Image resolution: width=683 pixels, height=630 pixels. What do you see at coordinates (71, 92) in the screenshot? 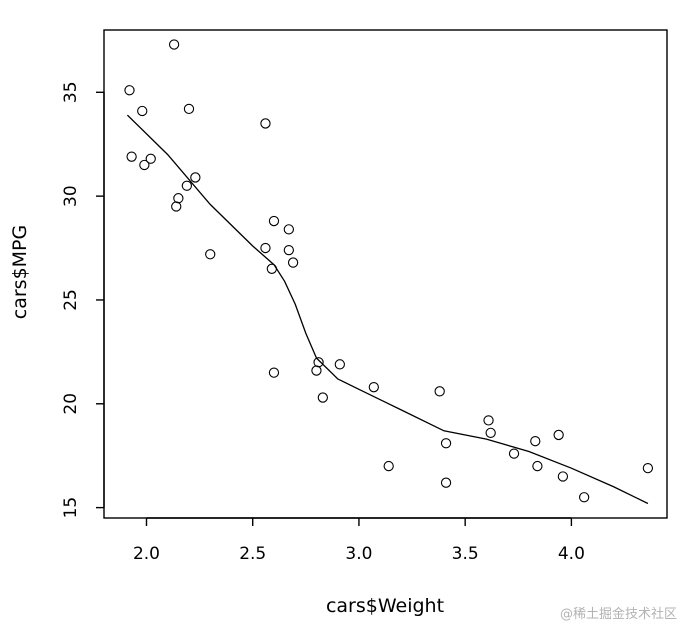
I see `y-tick-label: 35` at bounding box center [71, 92].